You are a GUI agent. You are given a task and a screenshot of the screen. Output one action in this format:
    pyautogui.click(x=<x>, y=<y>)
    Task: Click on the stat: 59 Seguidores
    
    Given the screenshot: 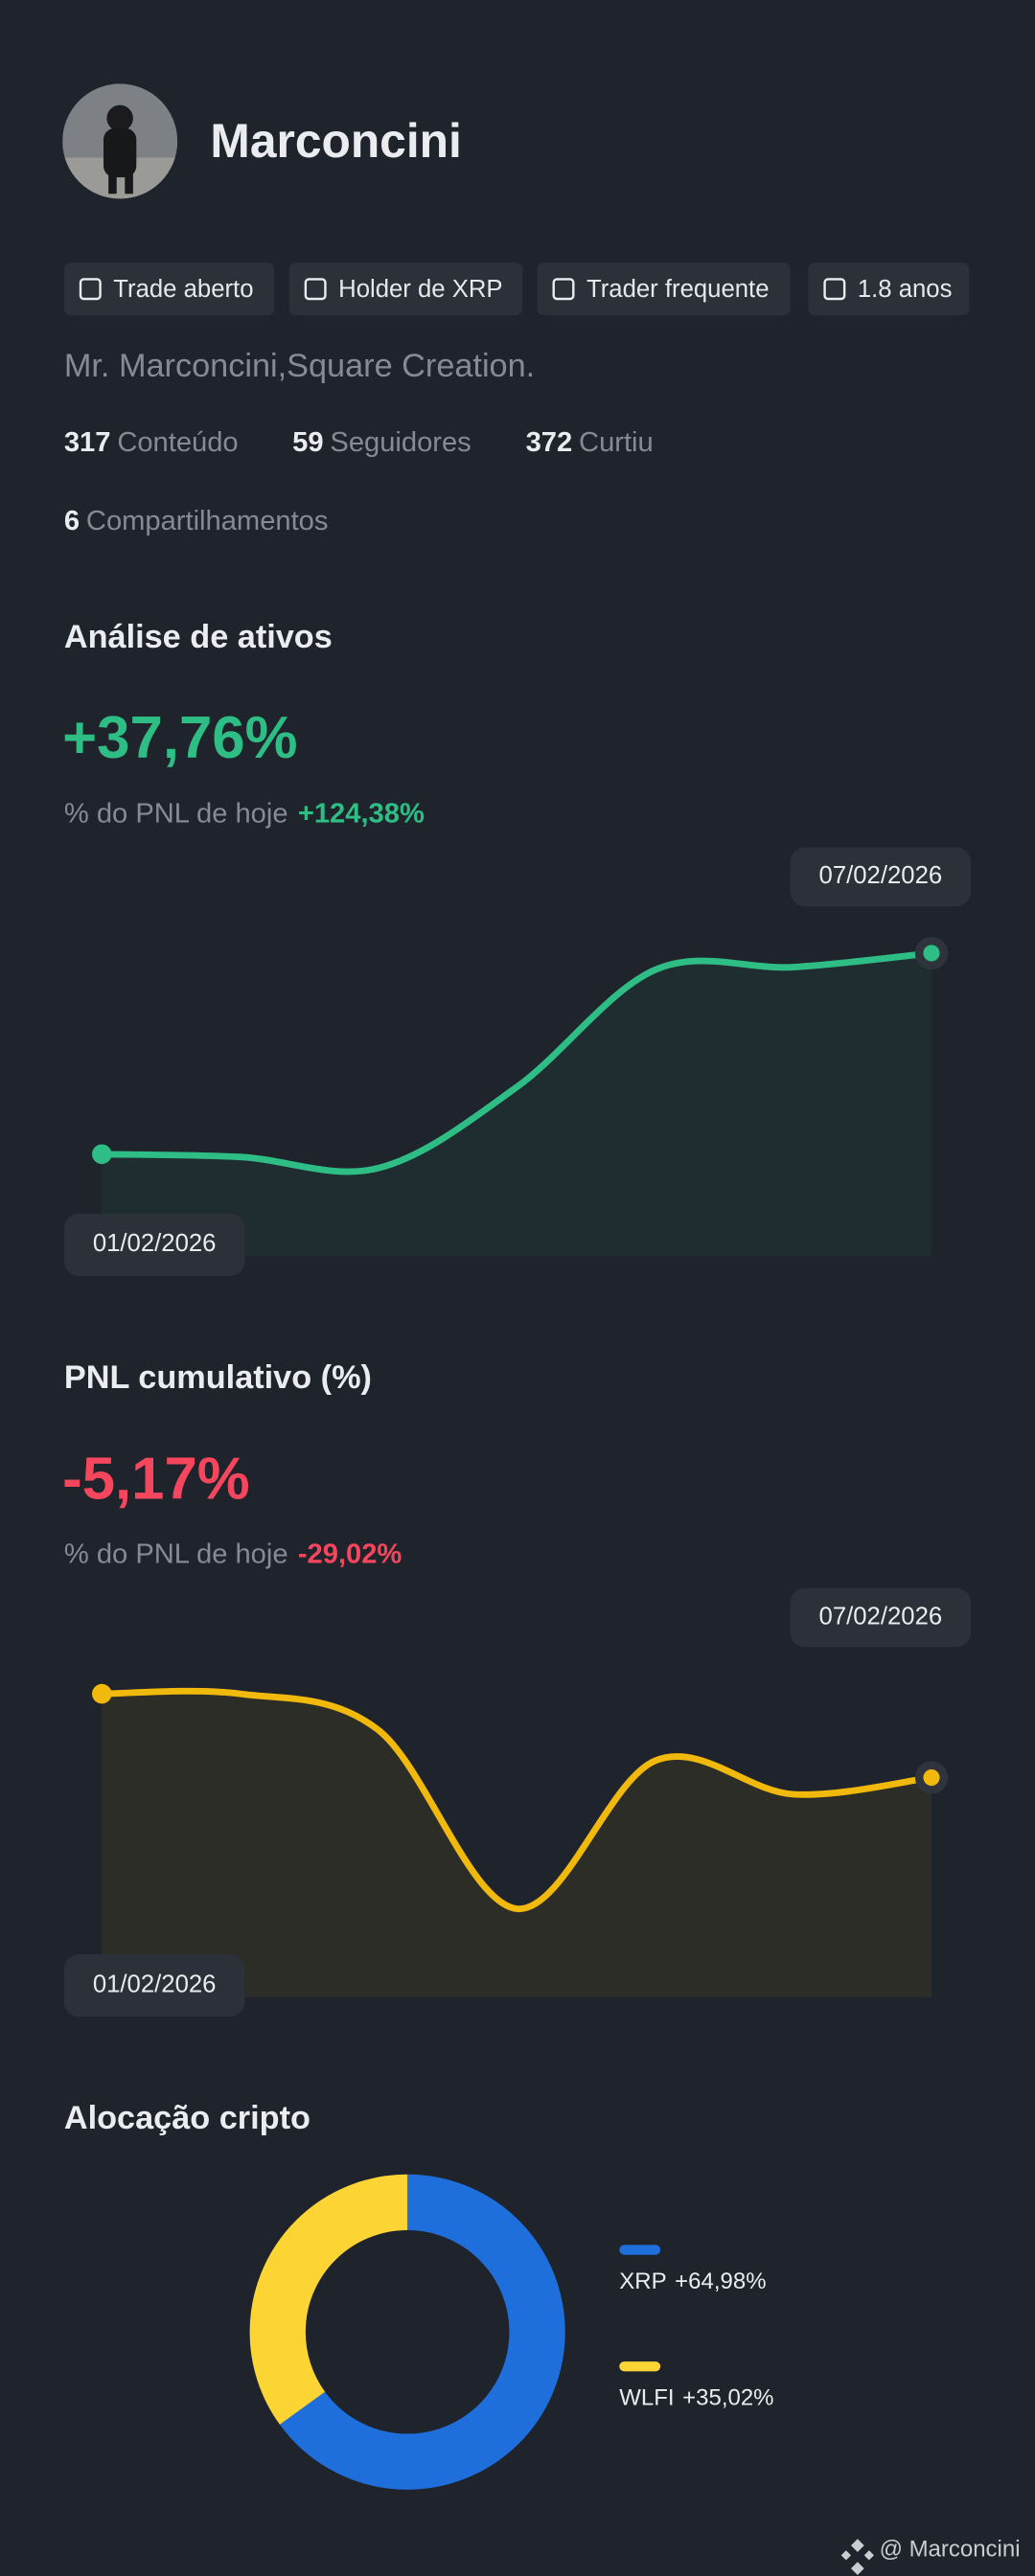 What is the action you would take?
    pyautogui.click(x=382, y=442)
    